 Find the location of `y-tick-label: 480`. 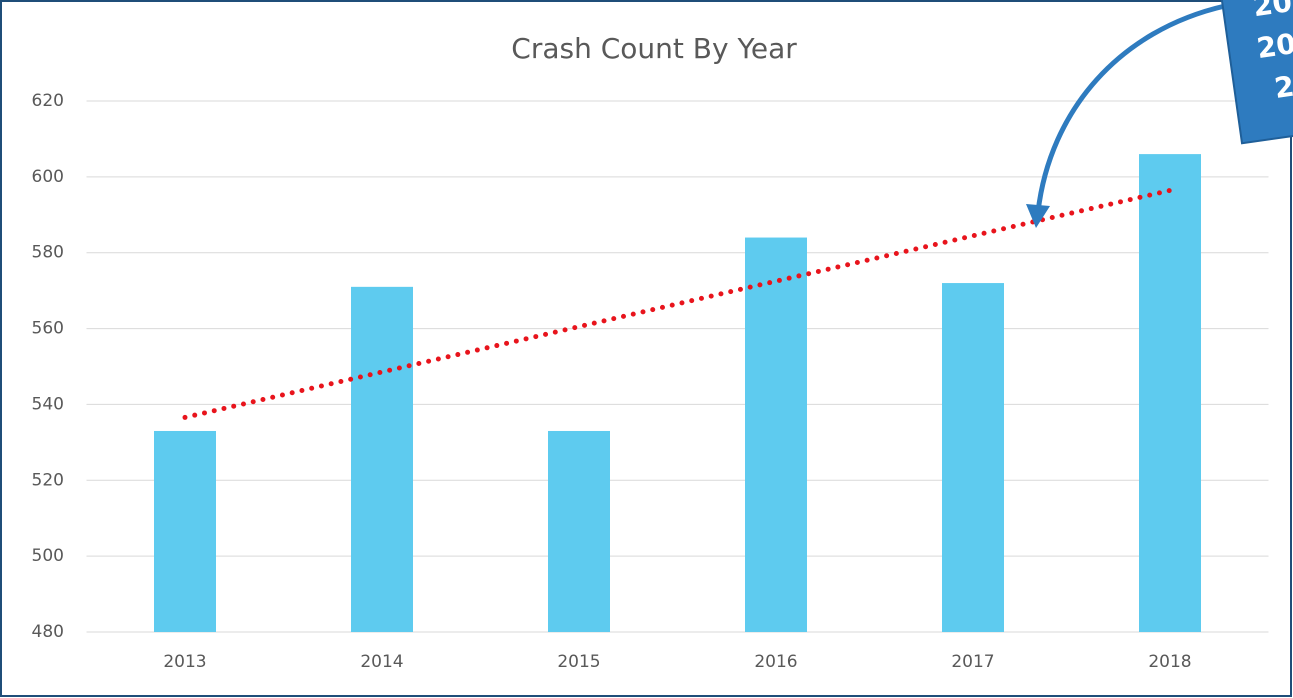

y-tick-label: 480 is located at coordinates (48, 632).